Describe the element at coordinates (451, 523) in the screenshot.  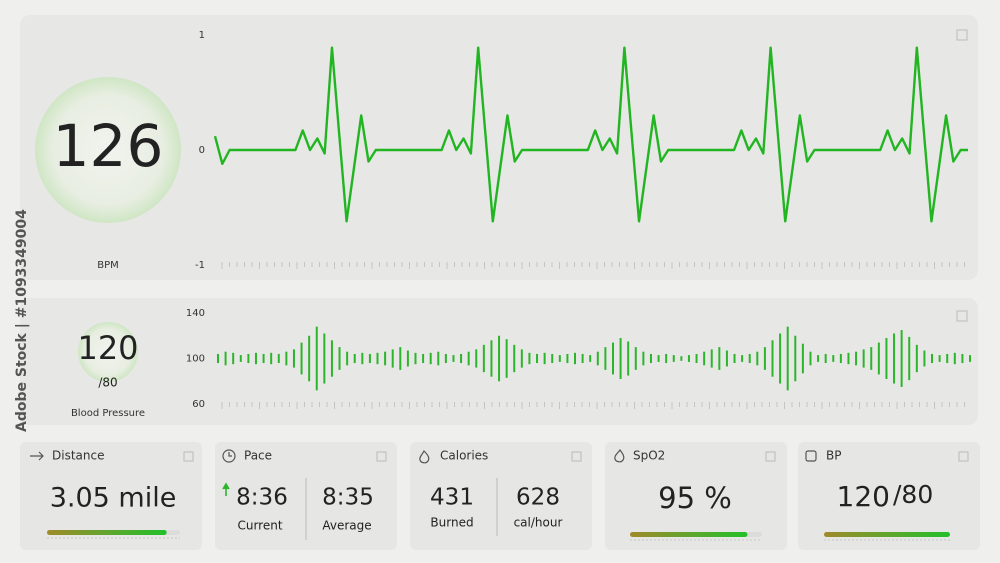
I see `calories-burned-label: Burned` at that location.